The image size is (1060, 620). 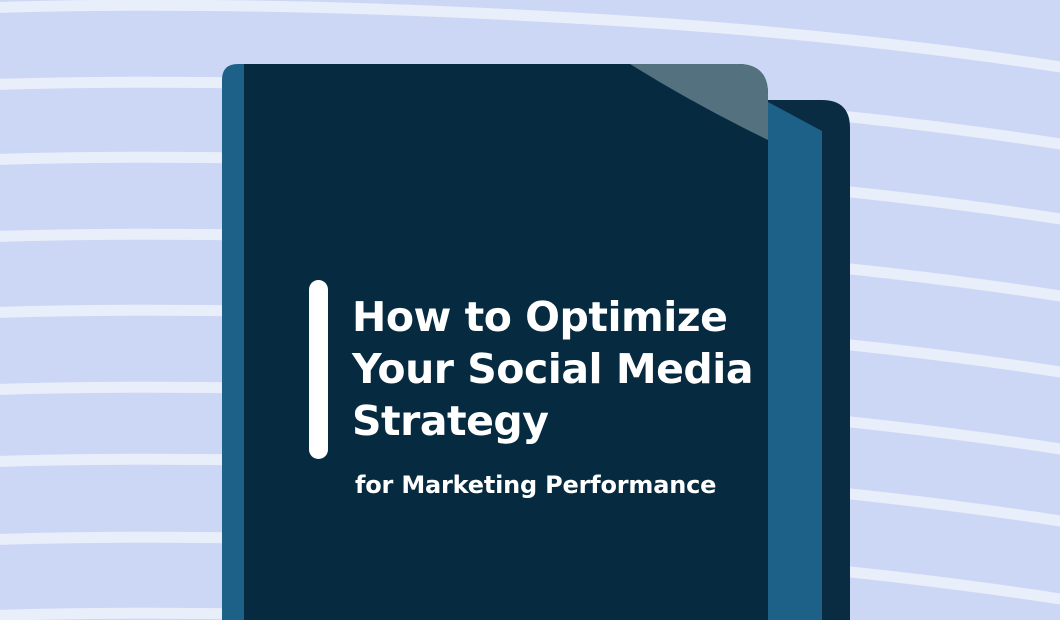 What do you see at coordinates (450, 421) in the screenshot?
I see `title-line: Strategy` at bounding box center [450, 421].